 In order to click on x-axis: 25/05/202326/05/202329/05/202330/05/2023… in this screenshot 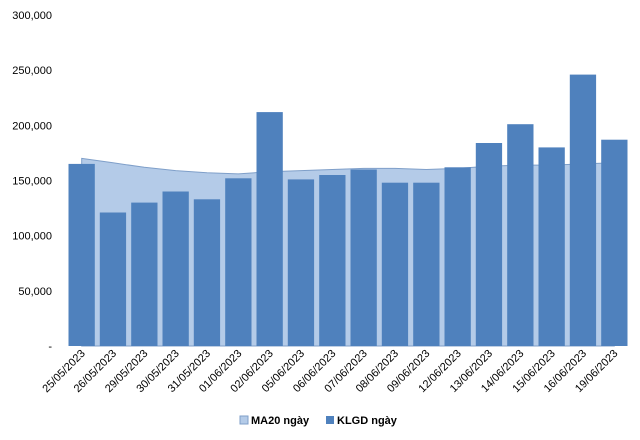, I will do `click(330, 371)`.